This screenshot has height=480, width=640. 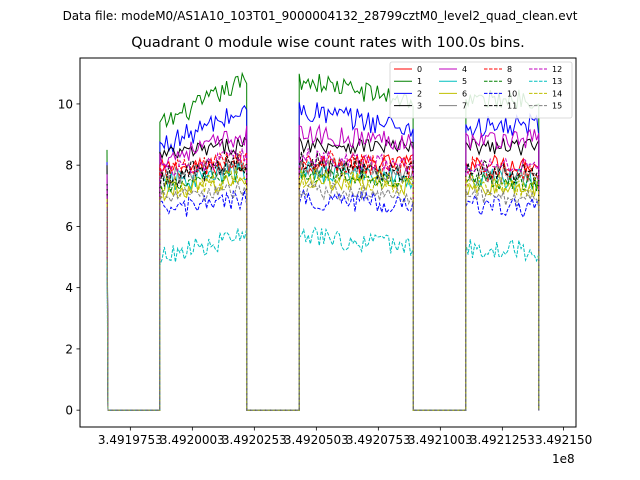 What do you see at coordinates (481, 90) in the screenshot?
I see `legend-frame` at bounding box center [481, 90].